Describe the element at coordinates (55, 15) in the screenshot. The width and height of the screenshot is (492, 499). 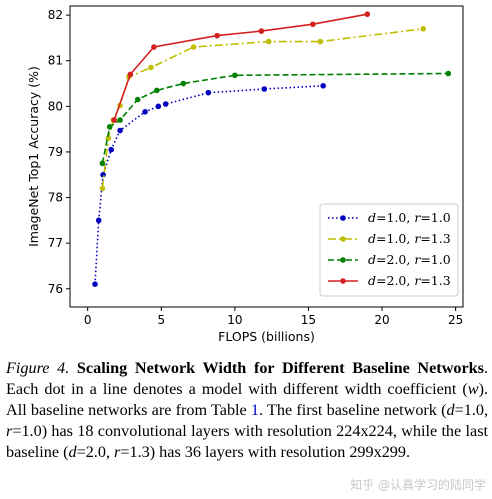
I see `y-tick-label-6: 82` at that location.